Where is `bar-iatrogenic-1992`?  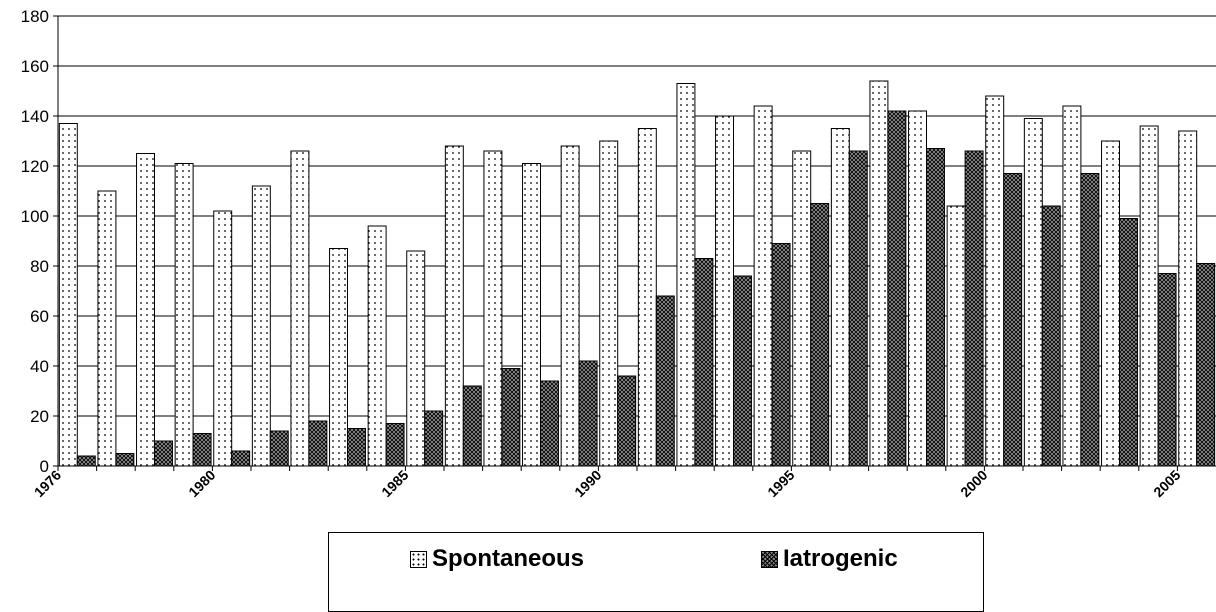 bar-iatrogenic-1992 is located at coordinates (704, 362).